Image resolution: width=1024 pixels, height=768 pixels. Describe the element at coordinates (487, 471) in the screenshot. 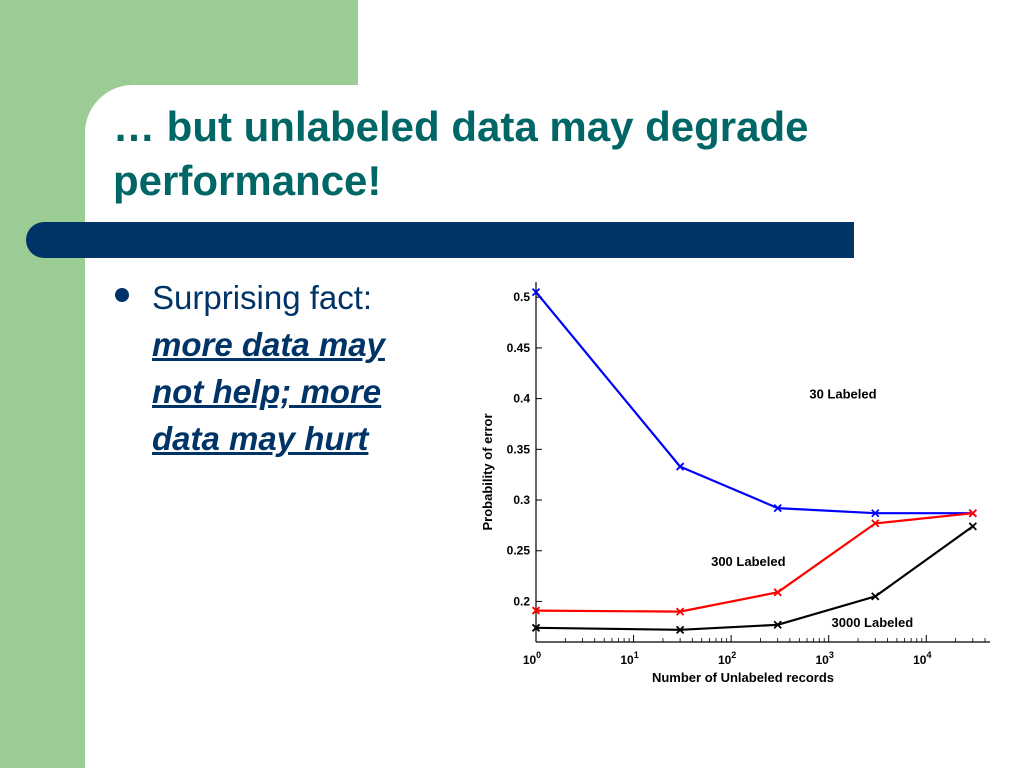

I see `y-axis-label: Probability of error` at that location.